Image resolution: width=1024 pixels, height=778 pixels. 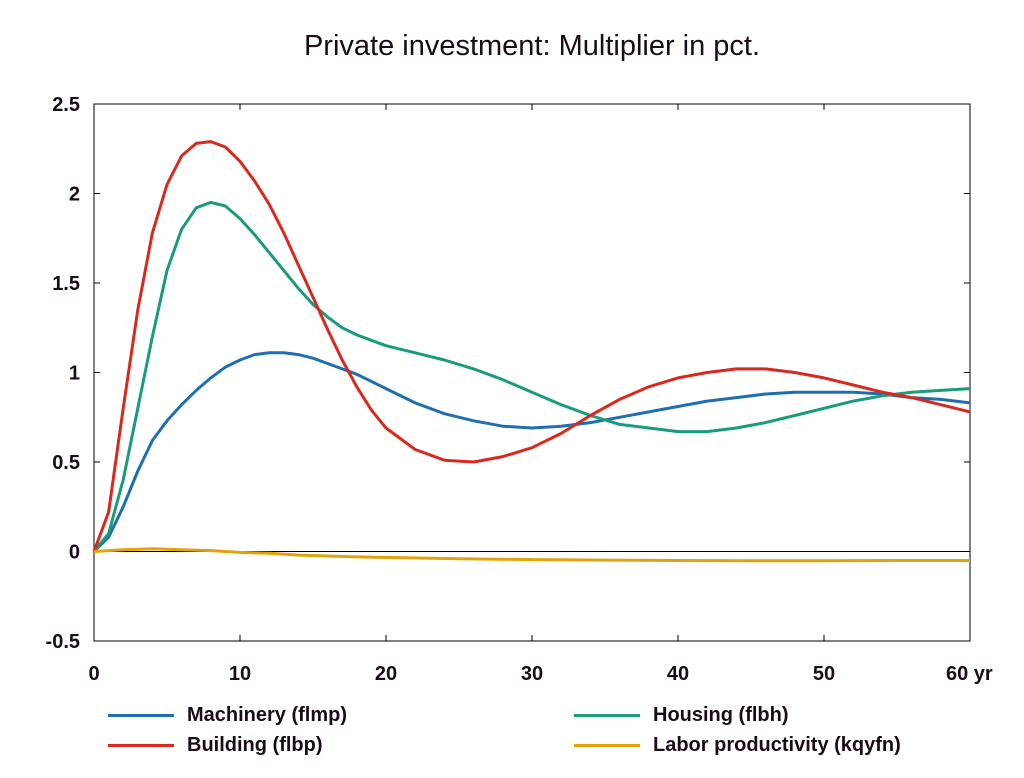 What do you see at coordinates (607, 745) in the screenshot?
I see `legend-swatch-labor-productivity` at bounding box center [607, 745].